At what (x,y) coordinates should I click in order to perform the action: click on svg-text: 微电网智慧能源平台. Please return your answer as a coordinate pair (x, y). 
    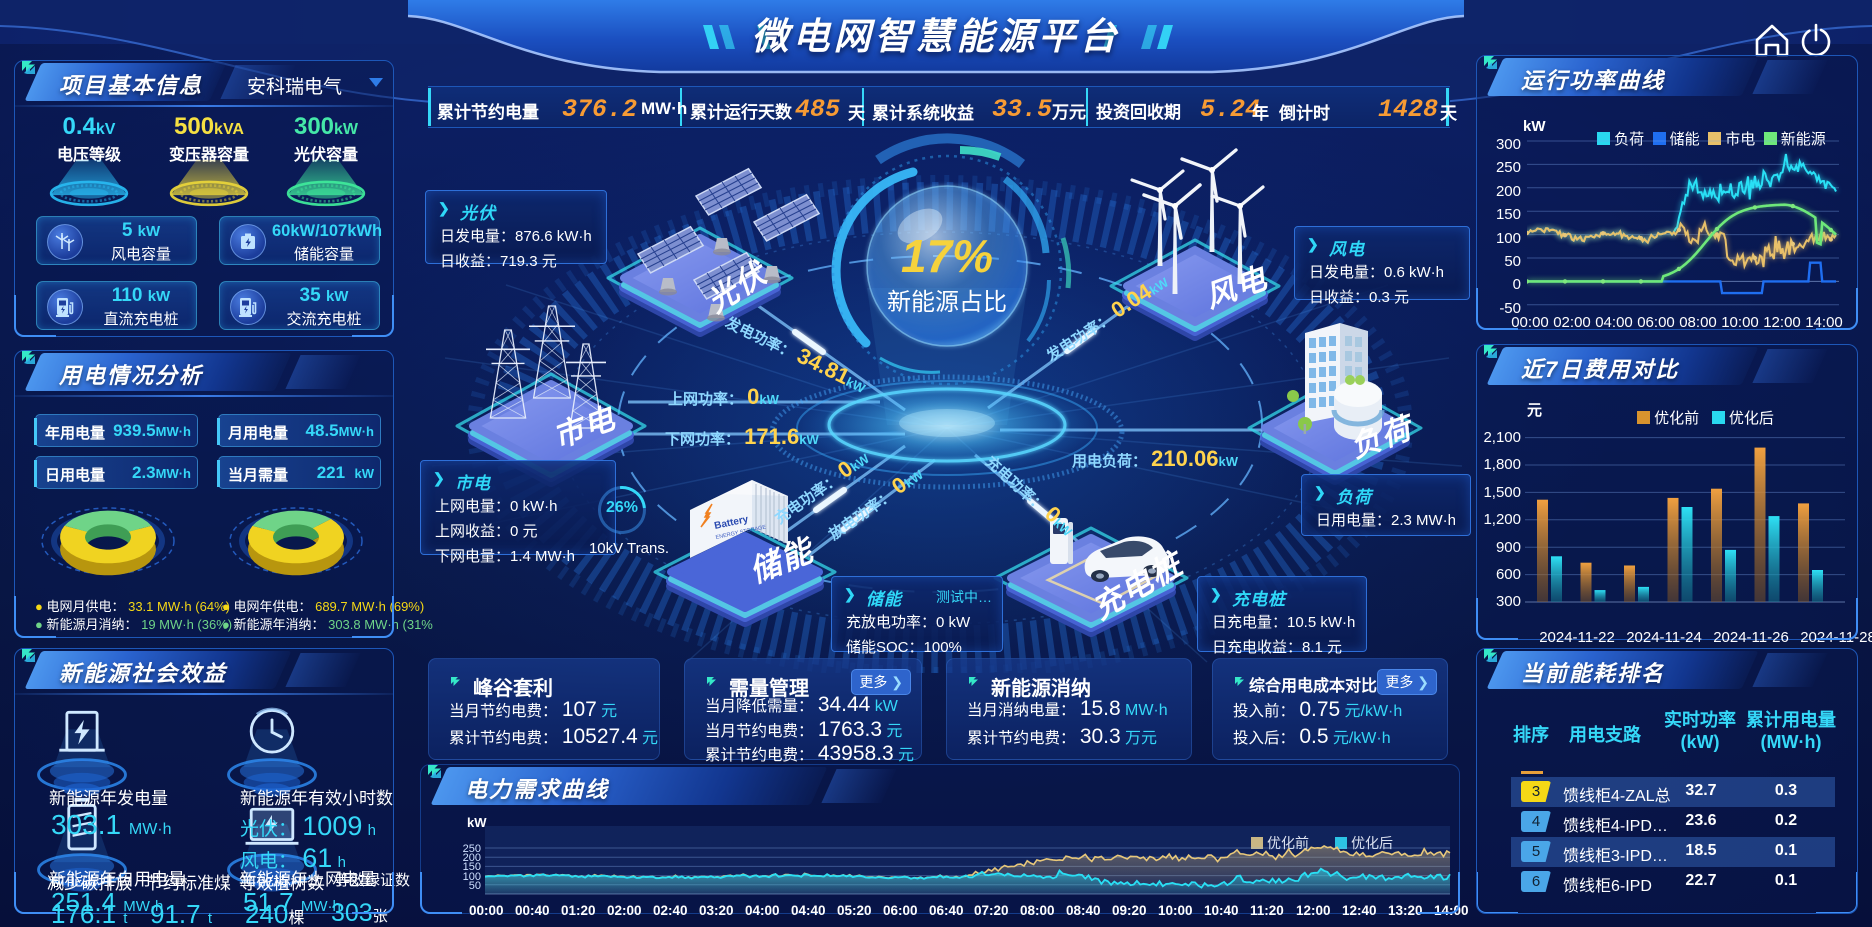
    Looking at the image, I should click on (936, 36).